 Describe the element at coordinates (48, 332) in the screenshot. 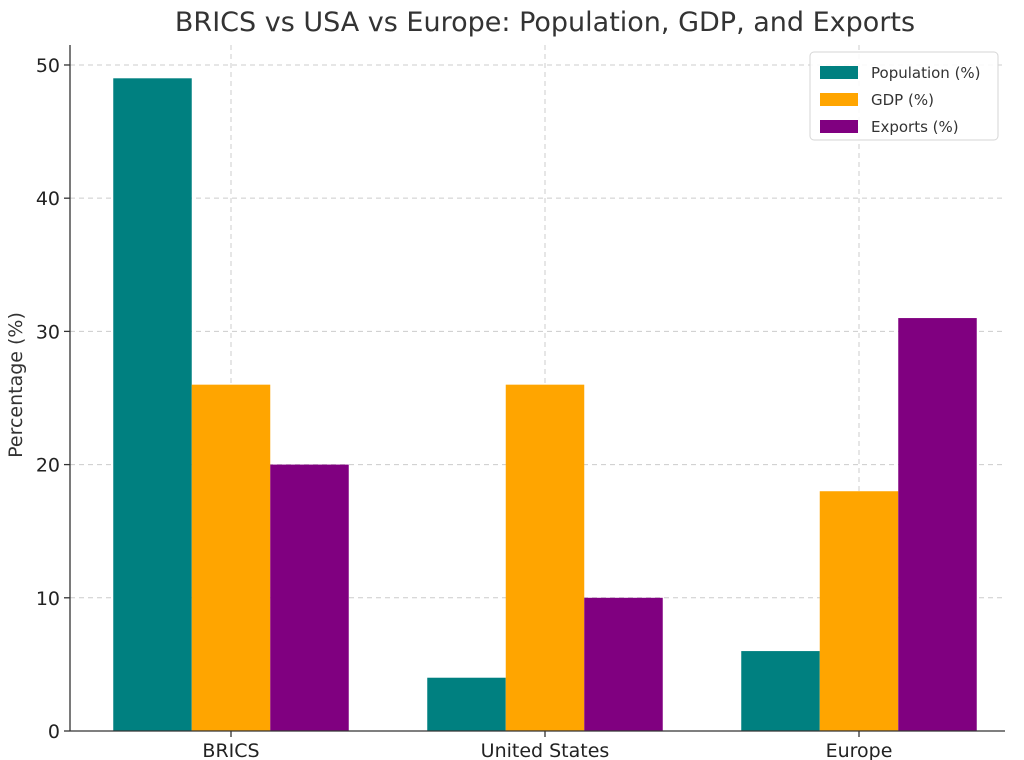

I see `y-tick-label: 30` at that location.